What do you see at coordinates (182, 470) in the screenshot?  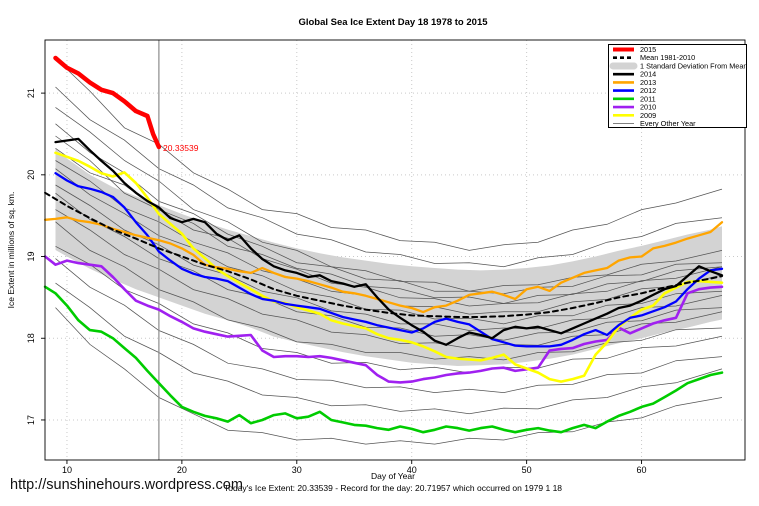 I see `x-tick-label: 20` at bounding box center [182, 470].